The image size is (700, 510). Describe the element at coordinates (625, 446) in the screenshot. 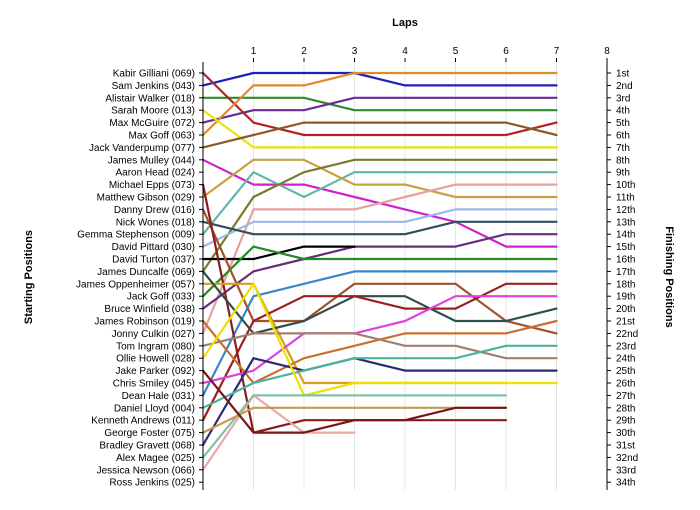

I see `finish-position-label: 31st` at that location.